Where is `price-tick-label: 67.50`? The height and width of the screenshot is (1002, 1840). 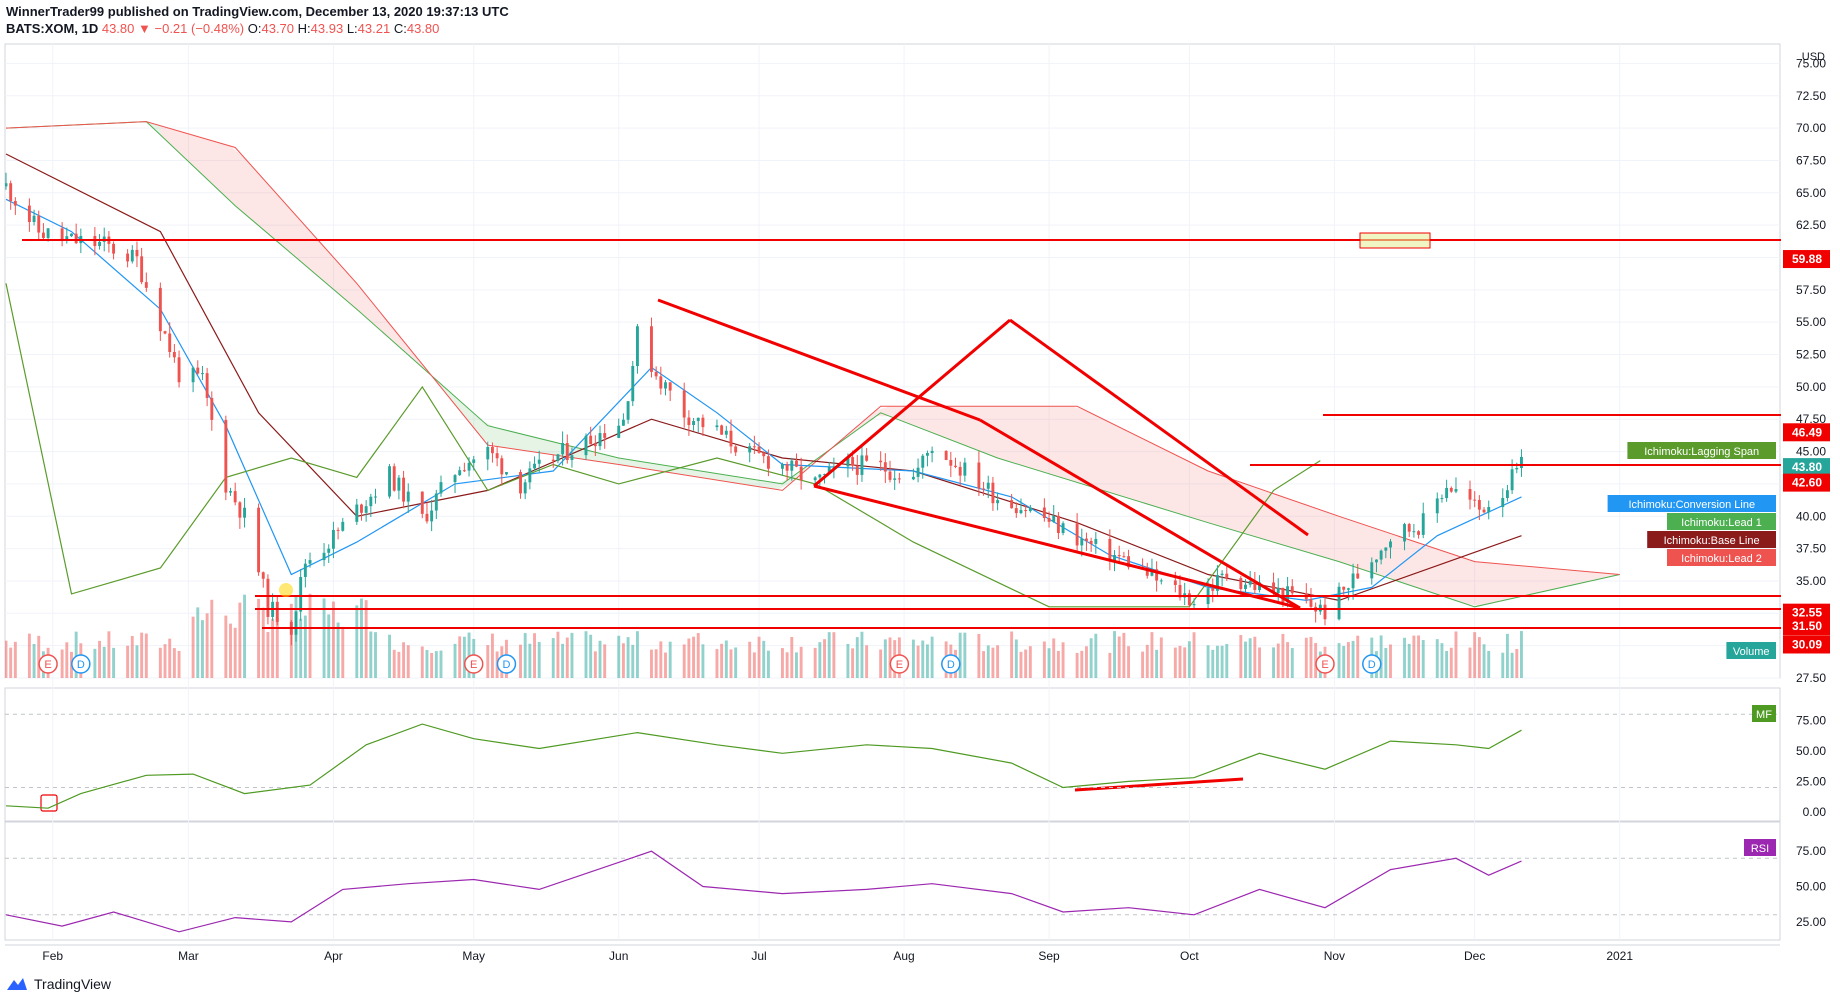 price-tick-label: 67.50 is located at coordinates (1811, 160).